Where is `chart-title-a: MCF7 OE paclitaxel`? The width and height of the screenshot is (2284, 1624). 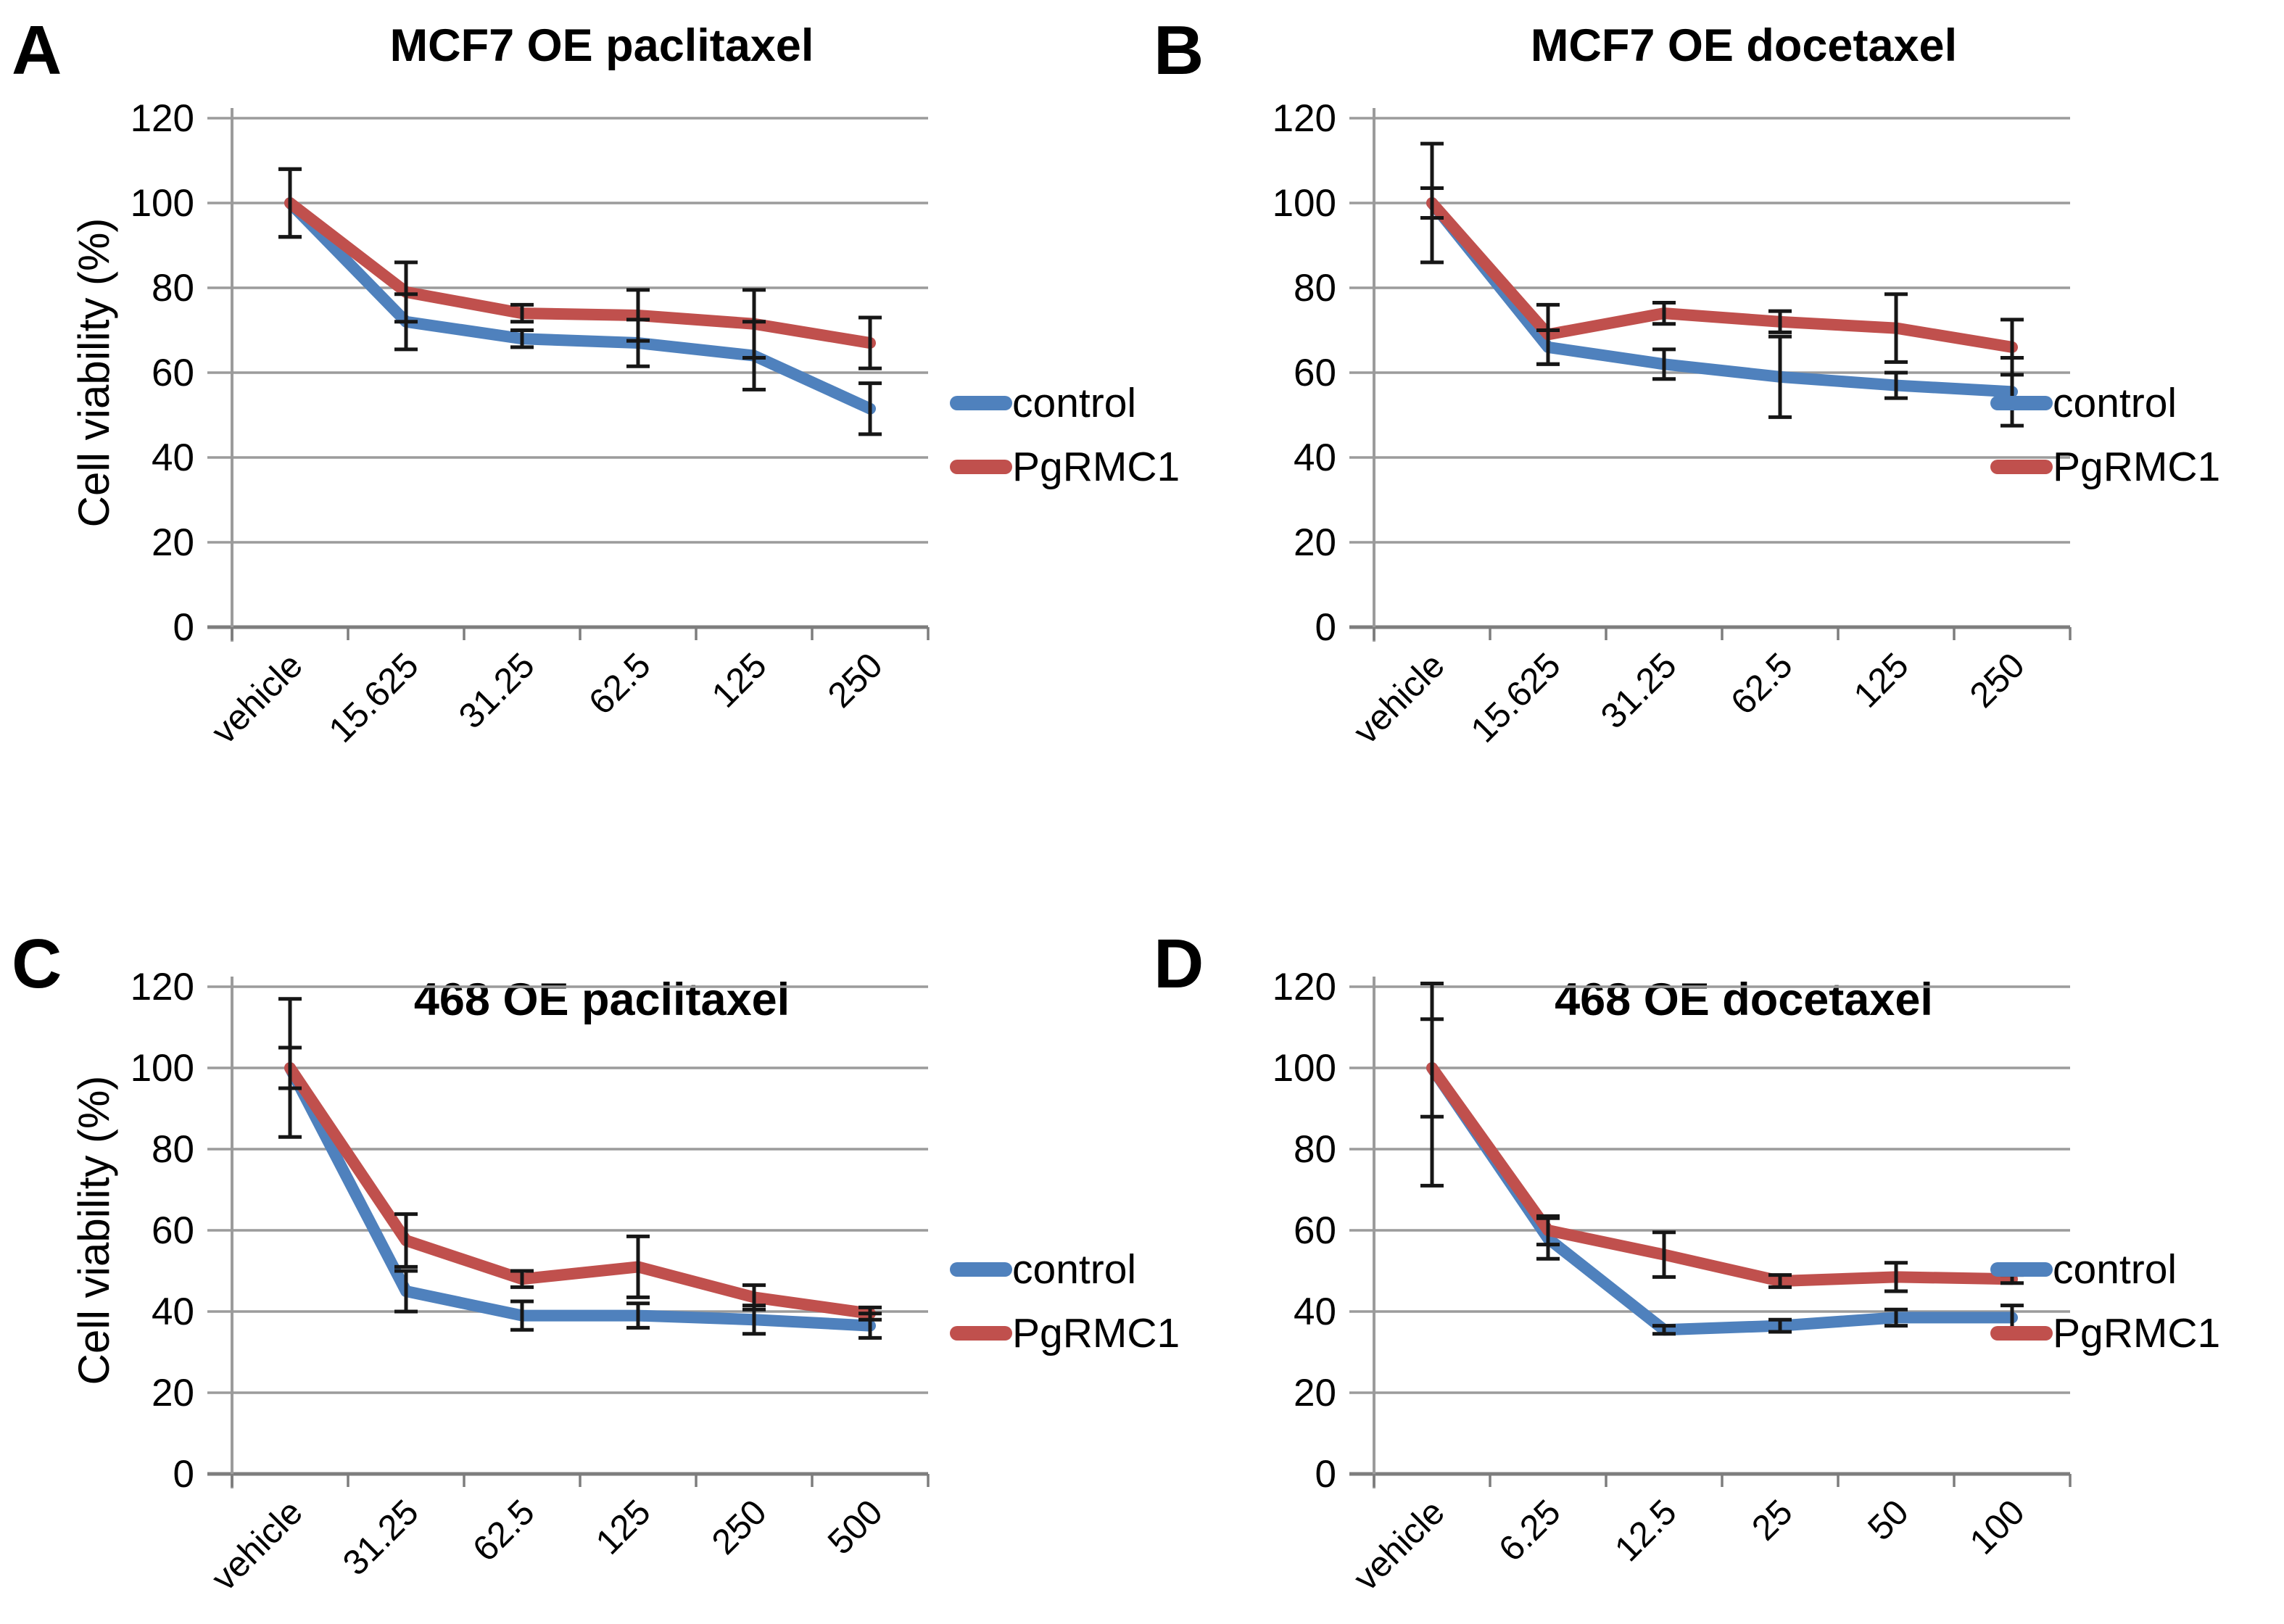 chart-title-a: MCF7 OE paclitaxel is located at coordinates (601, 45).